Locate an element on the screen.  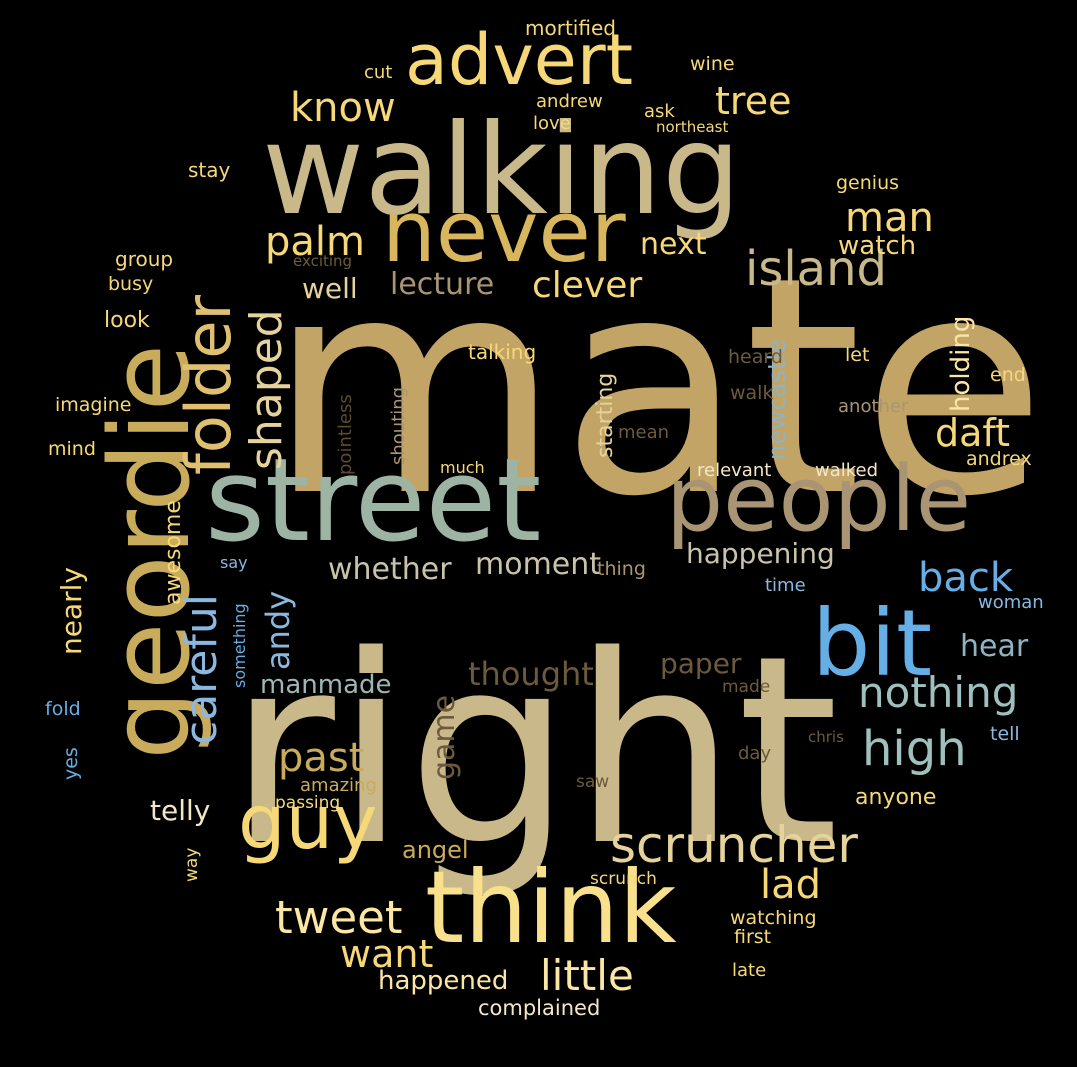
word-exciting: exciting is located at coordinates (323, 261).